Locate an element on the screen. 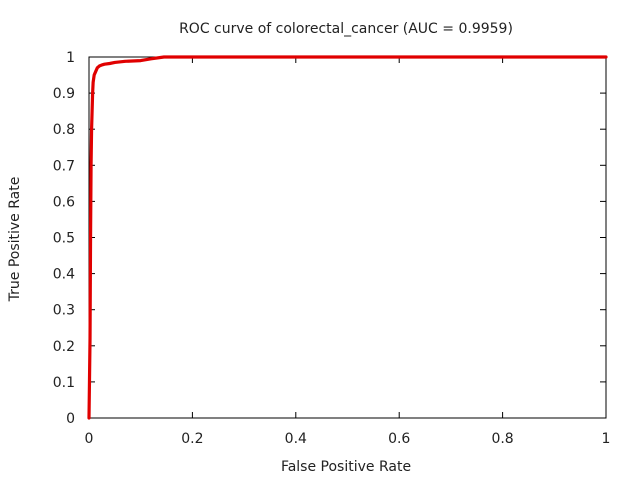  x-tick-label: 1 is located at coordinates (606, 439).